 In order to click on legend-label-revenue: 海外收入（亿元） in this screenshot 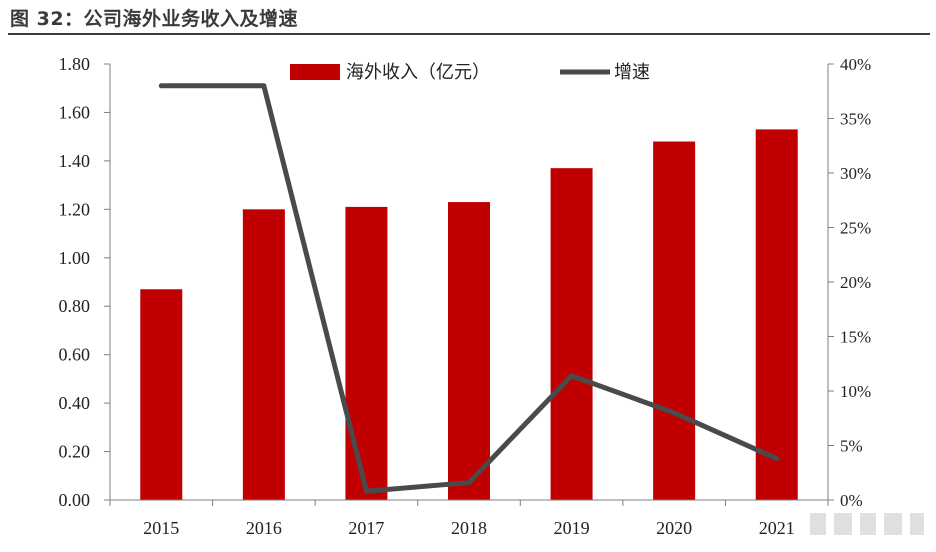, I will do `click(418, 72)`.